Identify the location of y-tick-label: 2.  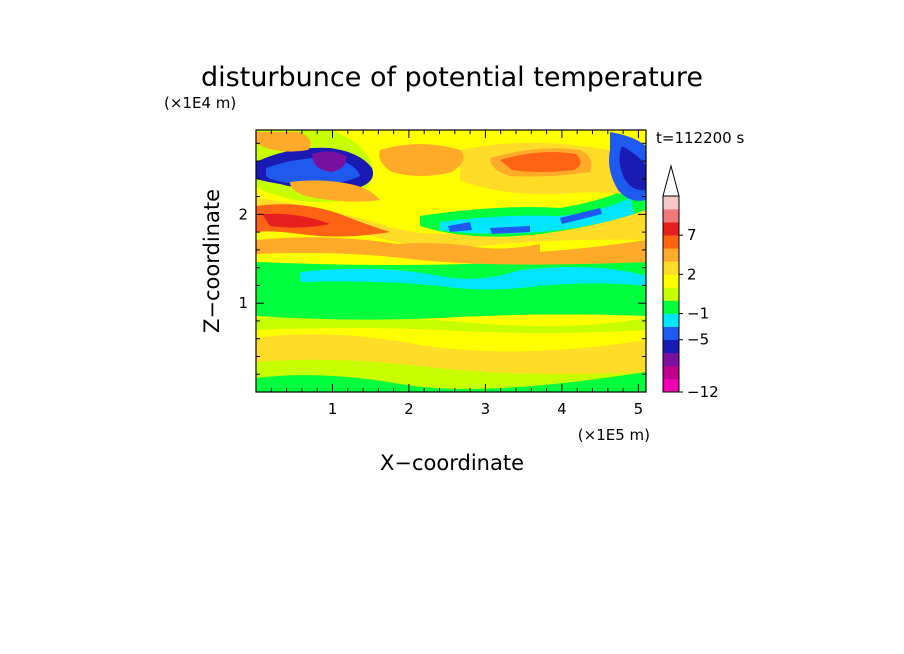
(243, 214).